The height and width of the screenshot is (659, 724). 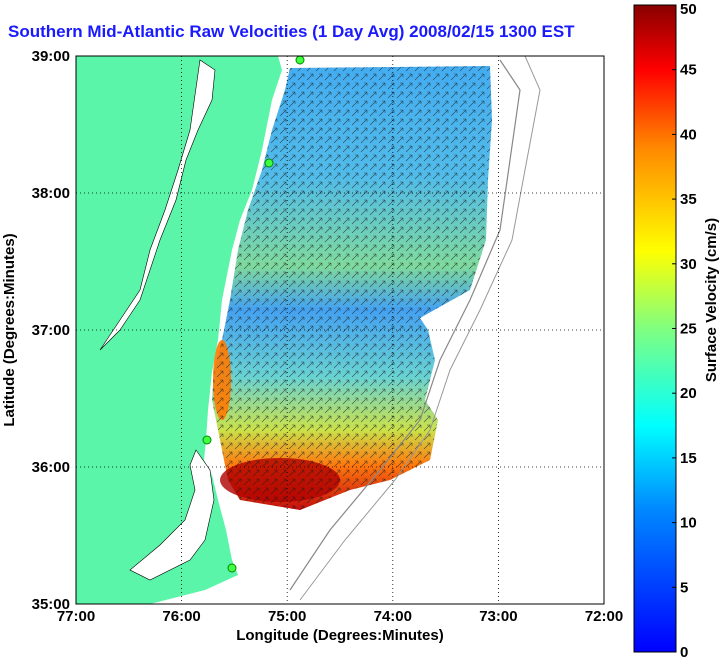 I want to click on y-tick-label: 35:00, so click(x=51, y=604).